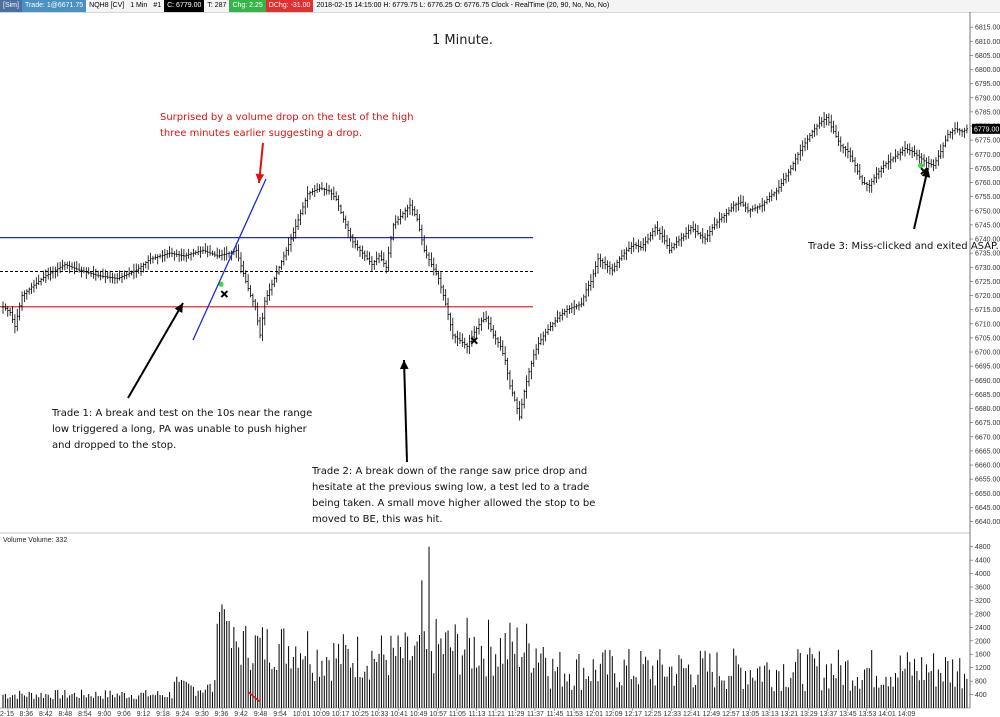 This screenshot has width=1000, height=717. I want to click on time-tick-label: 13:21, so click(790, 714).